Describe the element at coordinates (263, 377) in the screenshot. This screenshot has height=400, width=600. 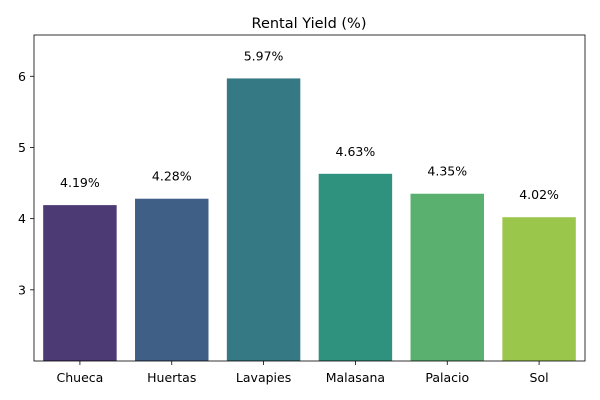
I see `x-tick-label: Lavapies` at that location.